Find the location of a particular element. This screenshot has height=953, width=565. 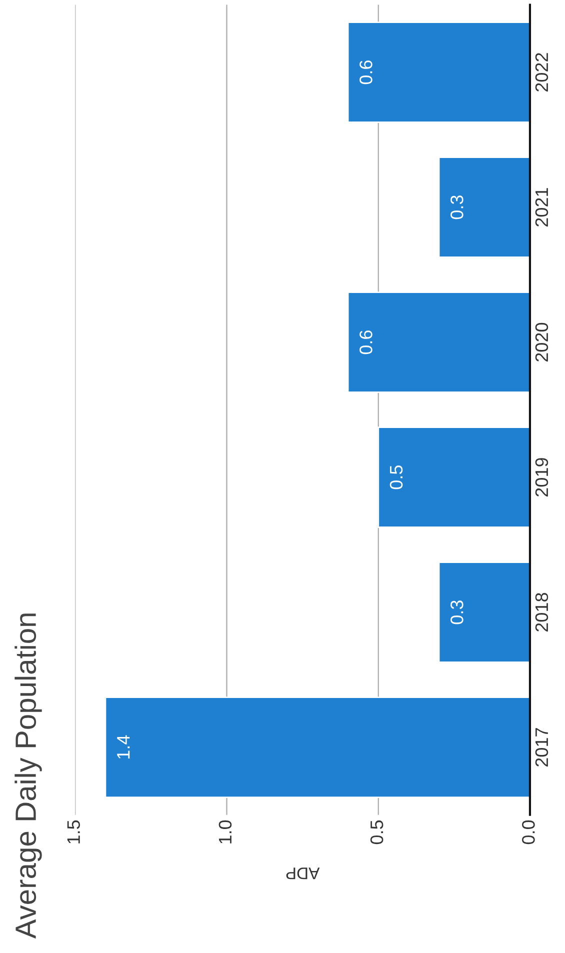

y-tick-label: 2022 is located at coordinates (541, 72).